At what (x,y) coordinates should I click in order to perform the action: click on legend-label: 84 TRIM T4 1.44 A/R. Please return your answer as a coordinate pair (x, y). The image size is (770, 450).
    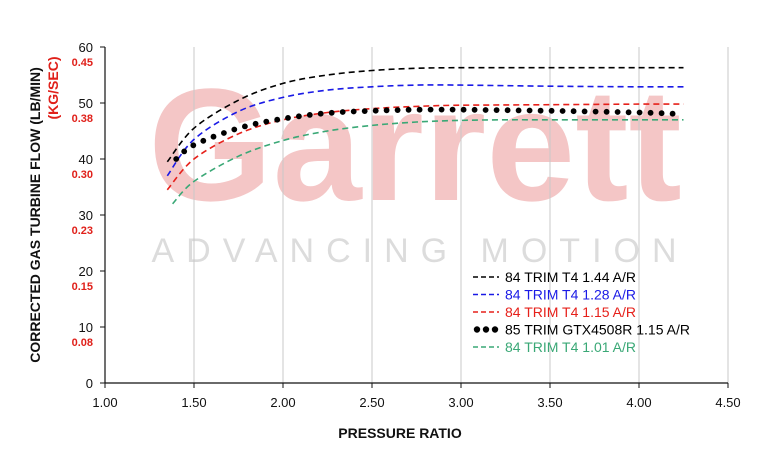
    Looking at the image, I should click on (570, 277).